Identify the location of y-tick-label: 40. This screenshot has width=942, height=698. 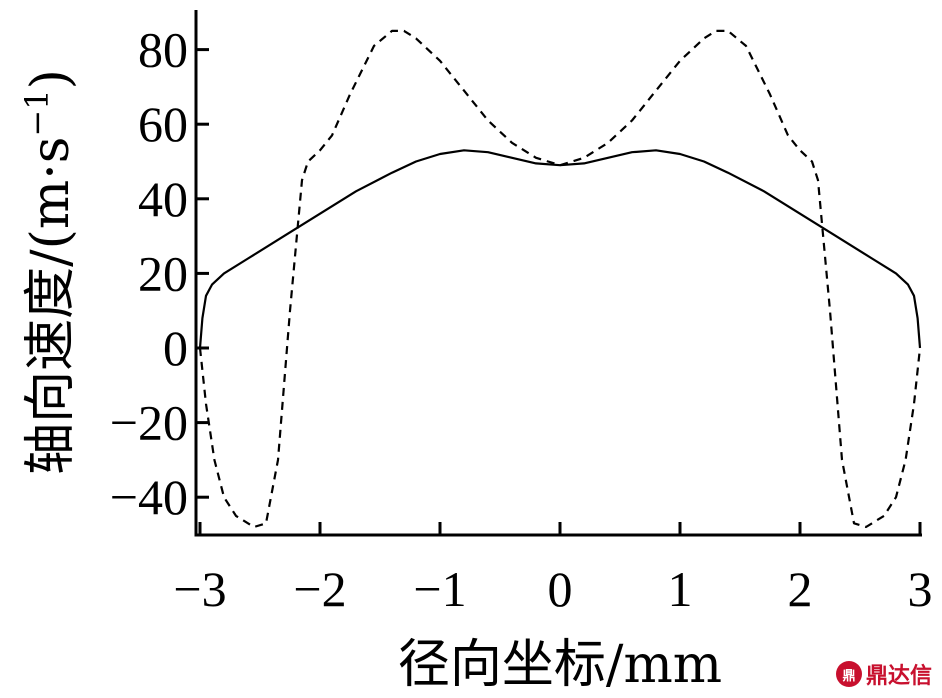
(163, 199).